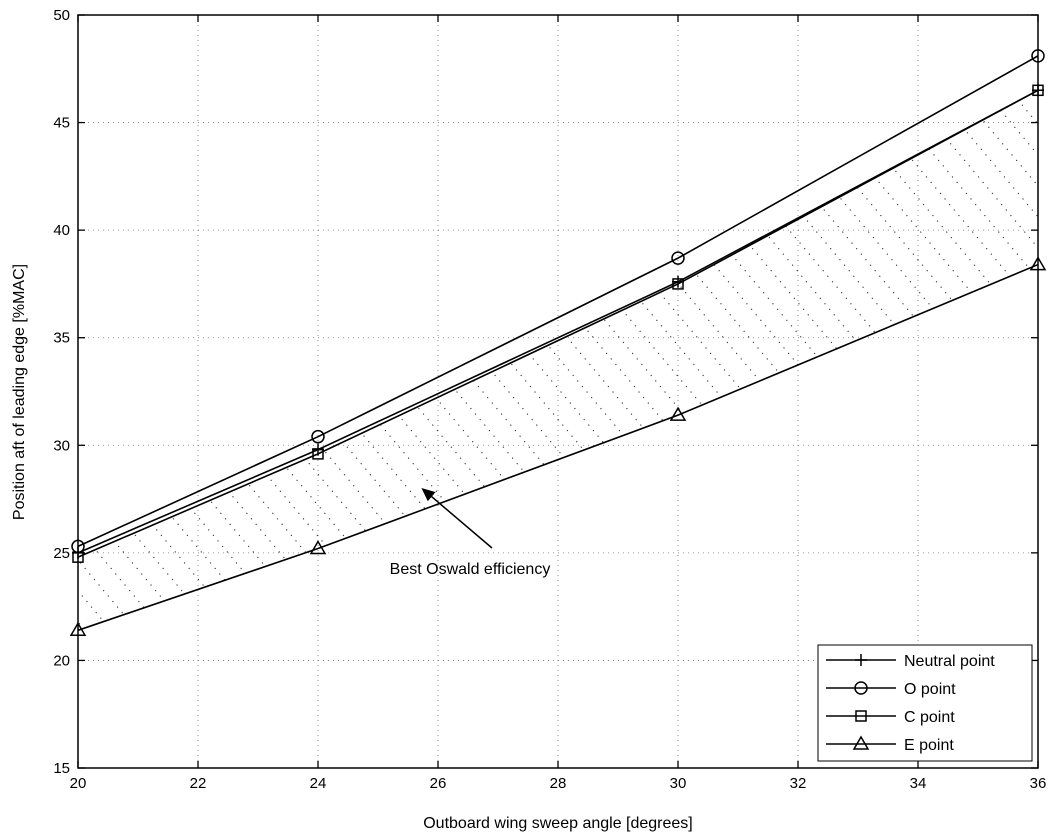  I want to click on hatch-line, so click(1037, 360).